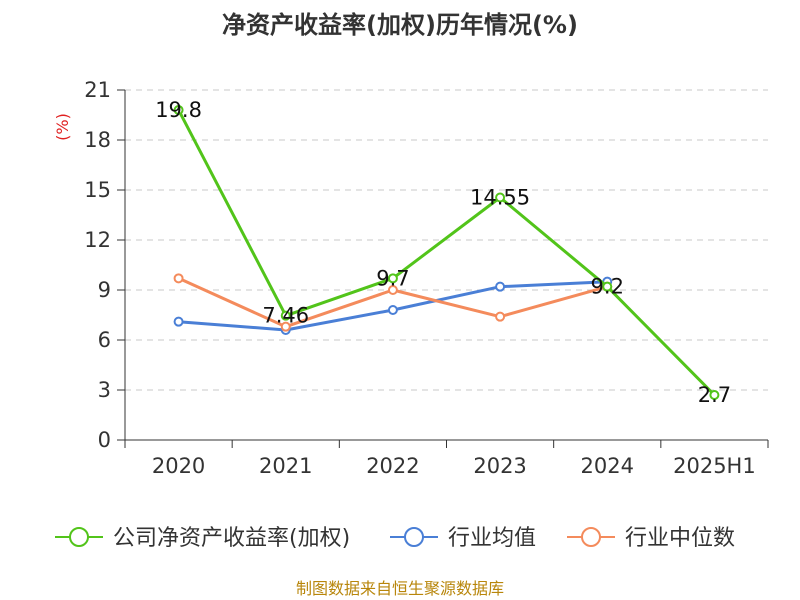  Describe the element at coordinates (104, 390) in the screenshot. I see `y-tick-label: 3` at that location.